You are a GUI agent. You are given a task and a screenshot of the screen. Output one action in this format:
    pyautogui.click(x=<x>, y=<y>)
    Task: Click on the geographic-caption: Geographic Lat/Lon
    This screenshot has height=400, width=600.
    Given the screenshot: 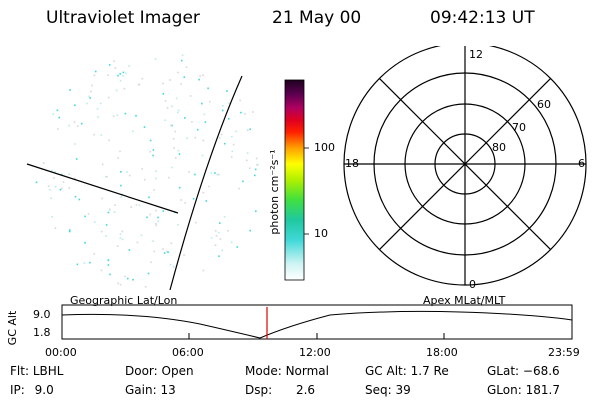 What is the action you would take?
    pyautogui.click(x=124, y=300)
    